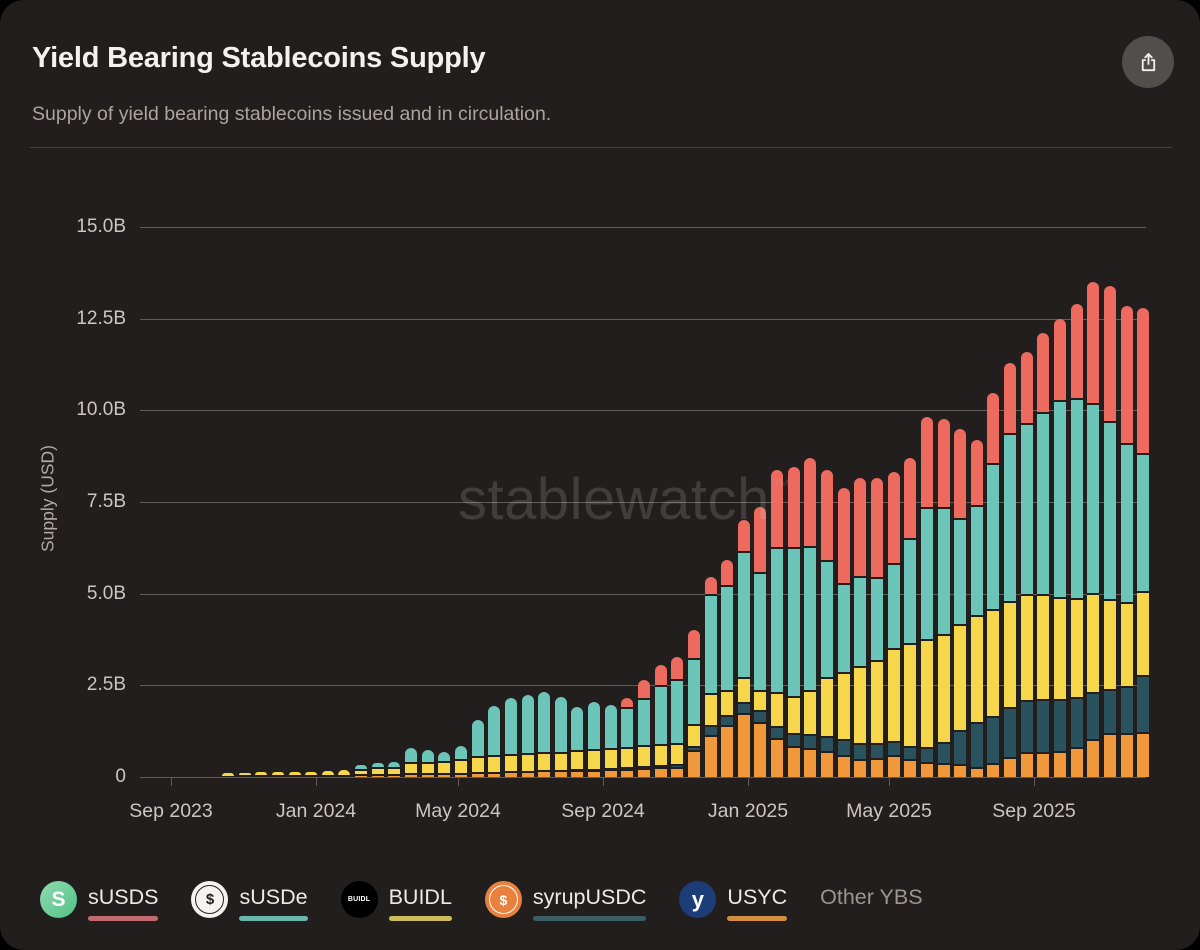 The image size is (1200, 950). Describe the element at coordinates (316, 811) in the screenshot. I see `x-tick-label: Jan 2024` at that location.